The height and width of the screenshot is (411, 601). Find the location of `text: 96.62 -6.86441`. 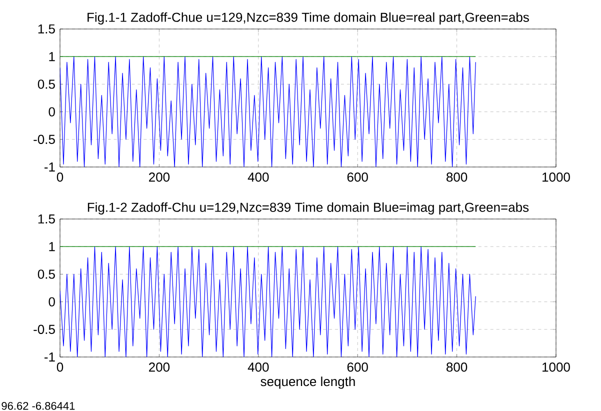

text: 96.62 -6.86441 is located at coordinates (38, 406).